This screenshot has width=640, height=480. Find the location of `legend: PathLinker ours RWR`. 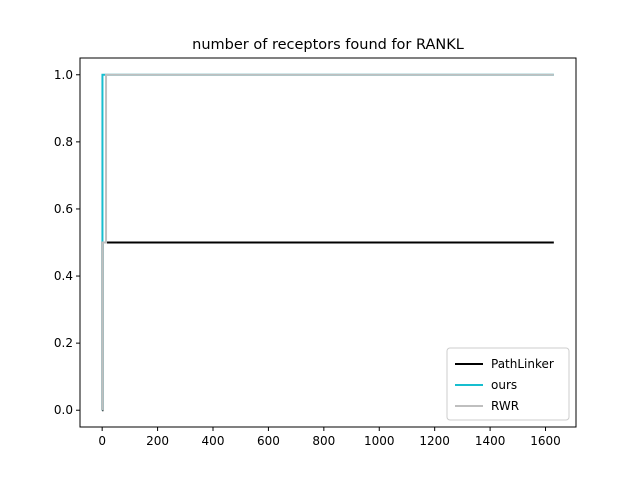

legend: PathLinker ours RWR is located at coordinates (508, 384).